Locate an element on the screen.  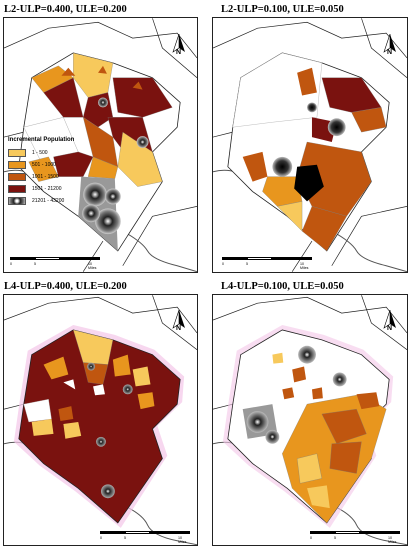
legend-label: 1001 - 1500 is located at coordinates (45, 177).